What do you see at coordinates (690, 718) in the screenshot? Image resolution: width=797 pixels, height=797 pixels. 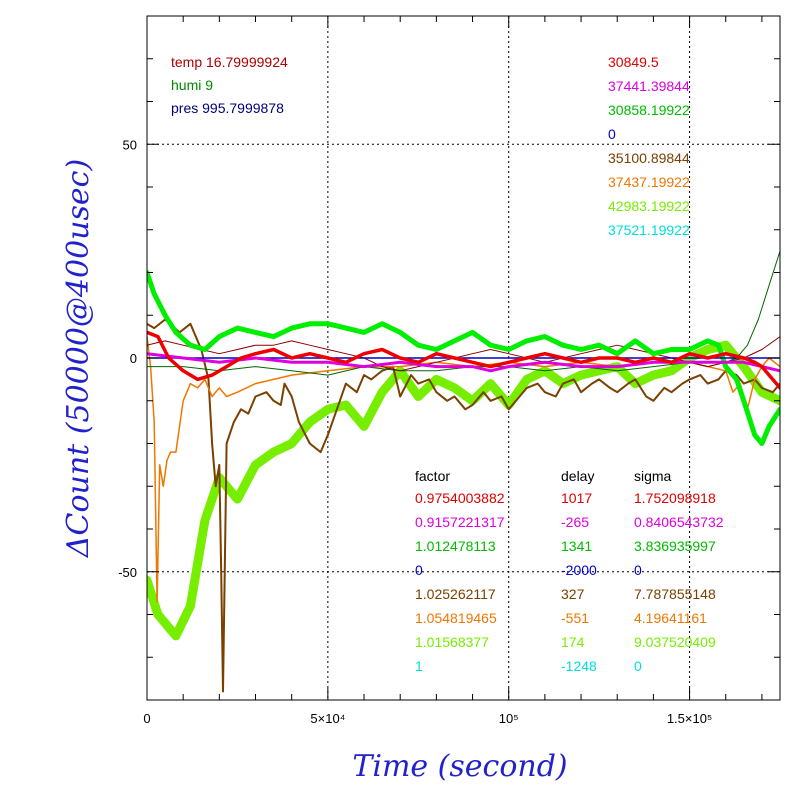 I see `x-tick-label: 1.5×10⁵` at bounding box center [690, 718].